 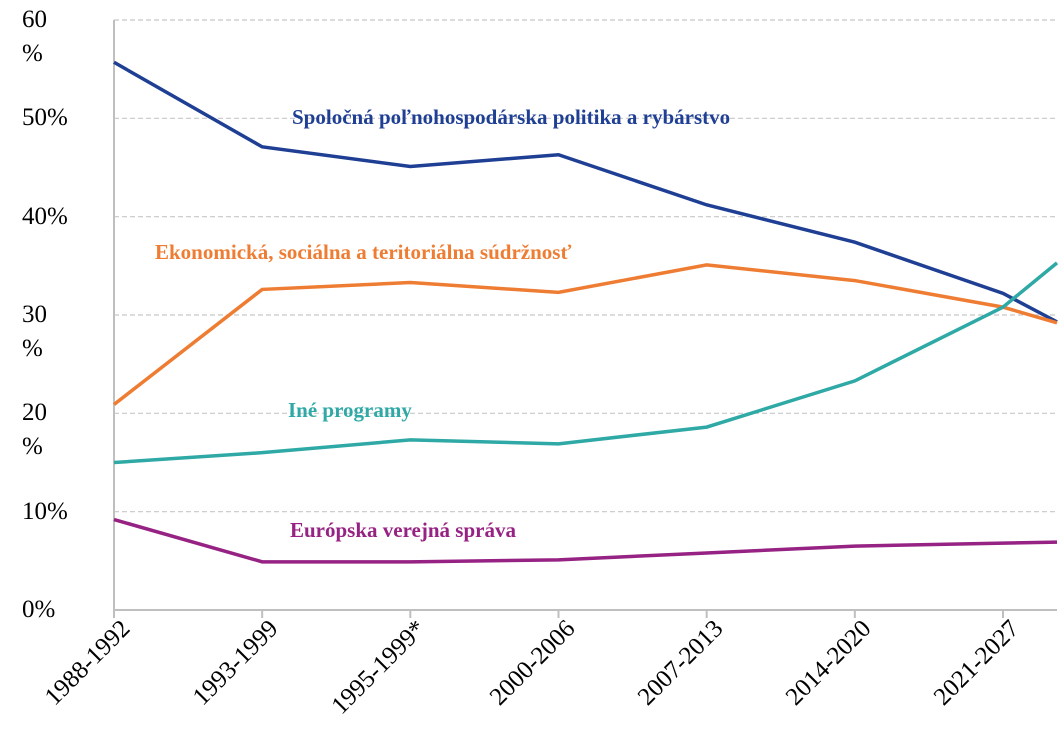 What do you see at coordinates (45, 511) in the screenshot?
I see `y-tick-label: 10%` at bounding box center [45, 511].